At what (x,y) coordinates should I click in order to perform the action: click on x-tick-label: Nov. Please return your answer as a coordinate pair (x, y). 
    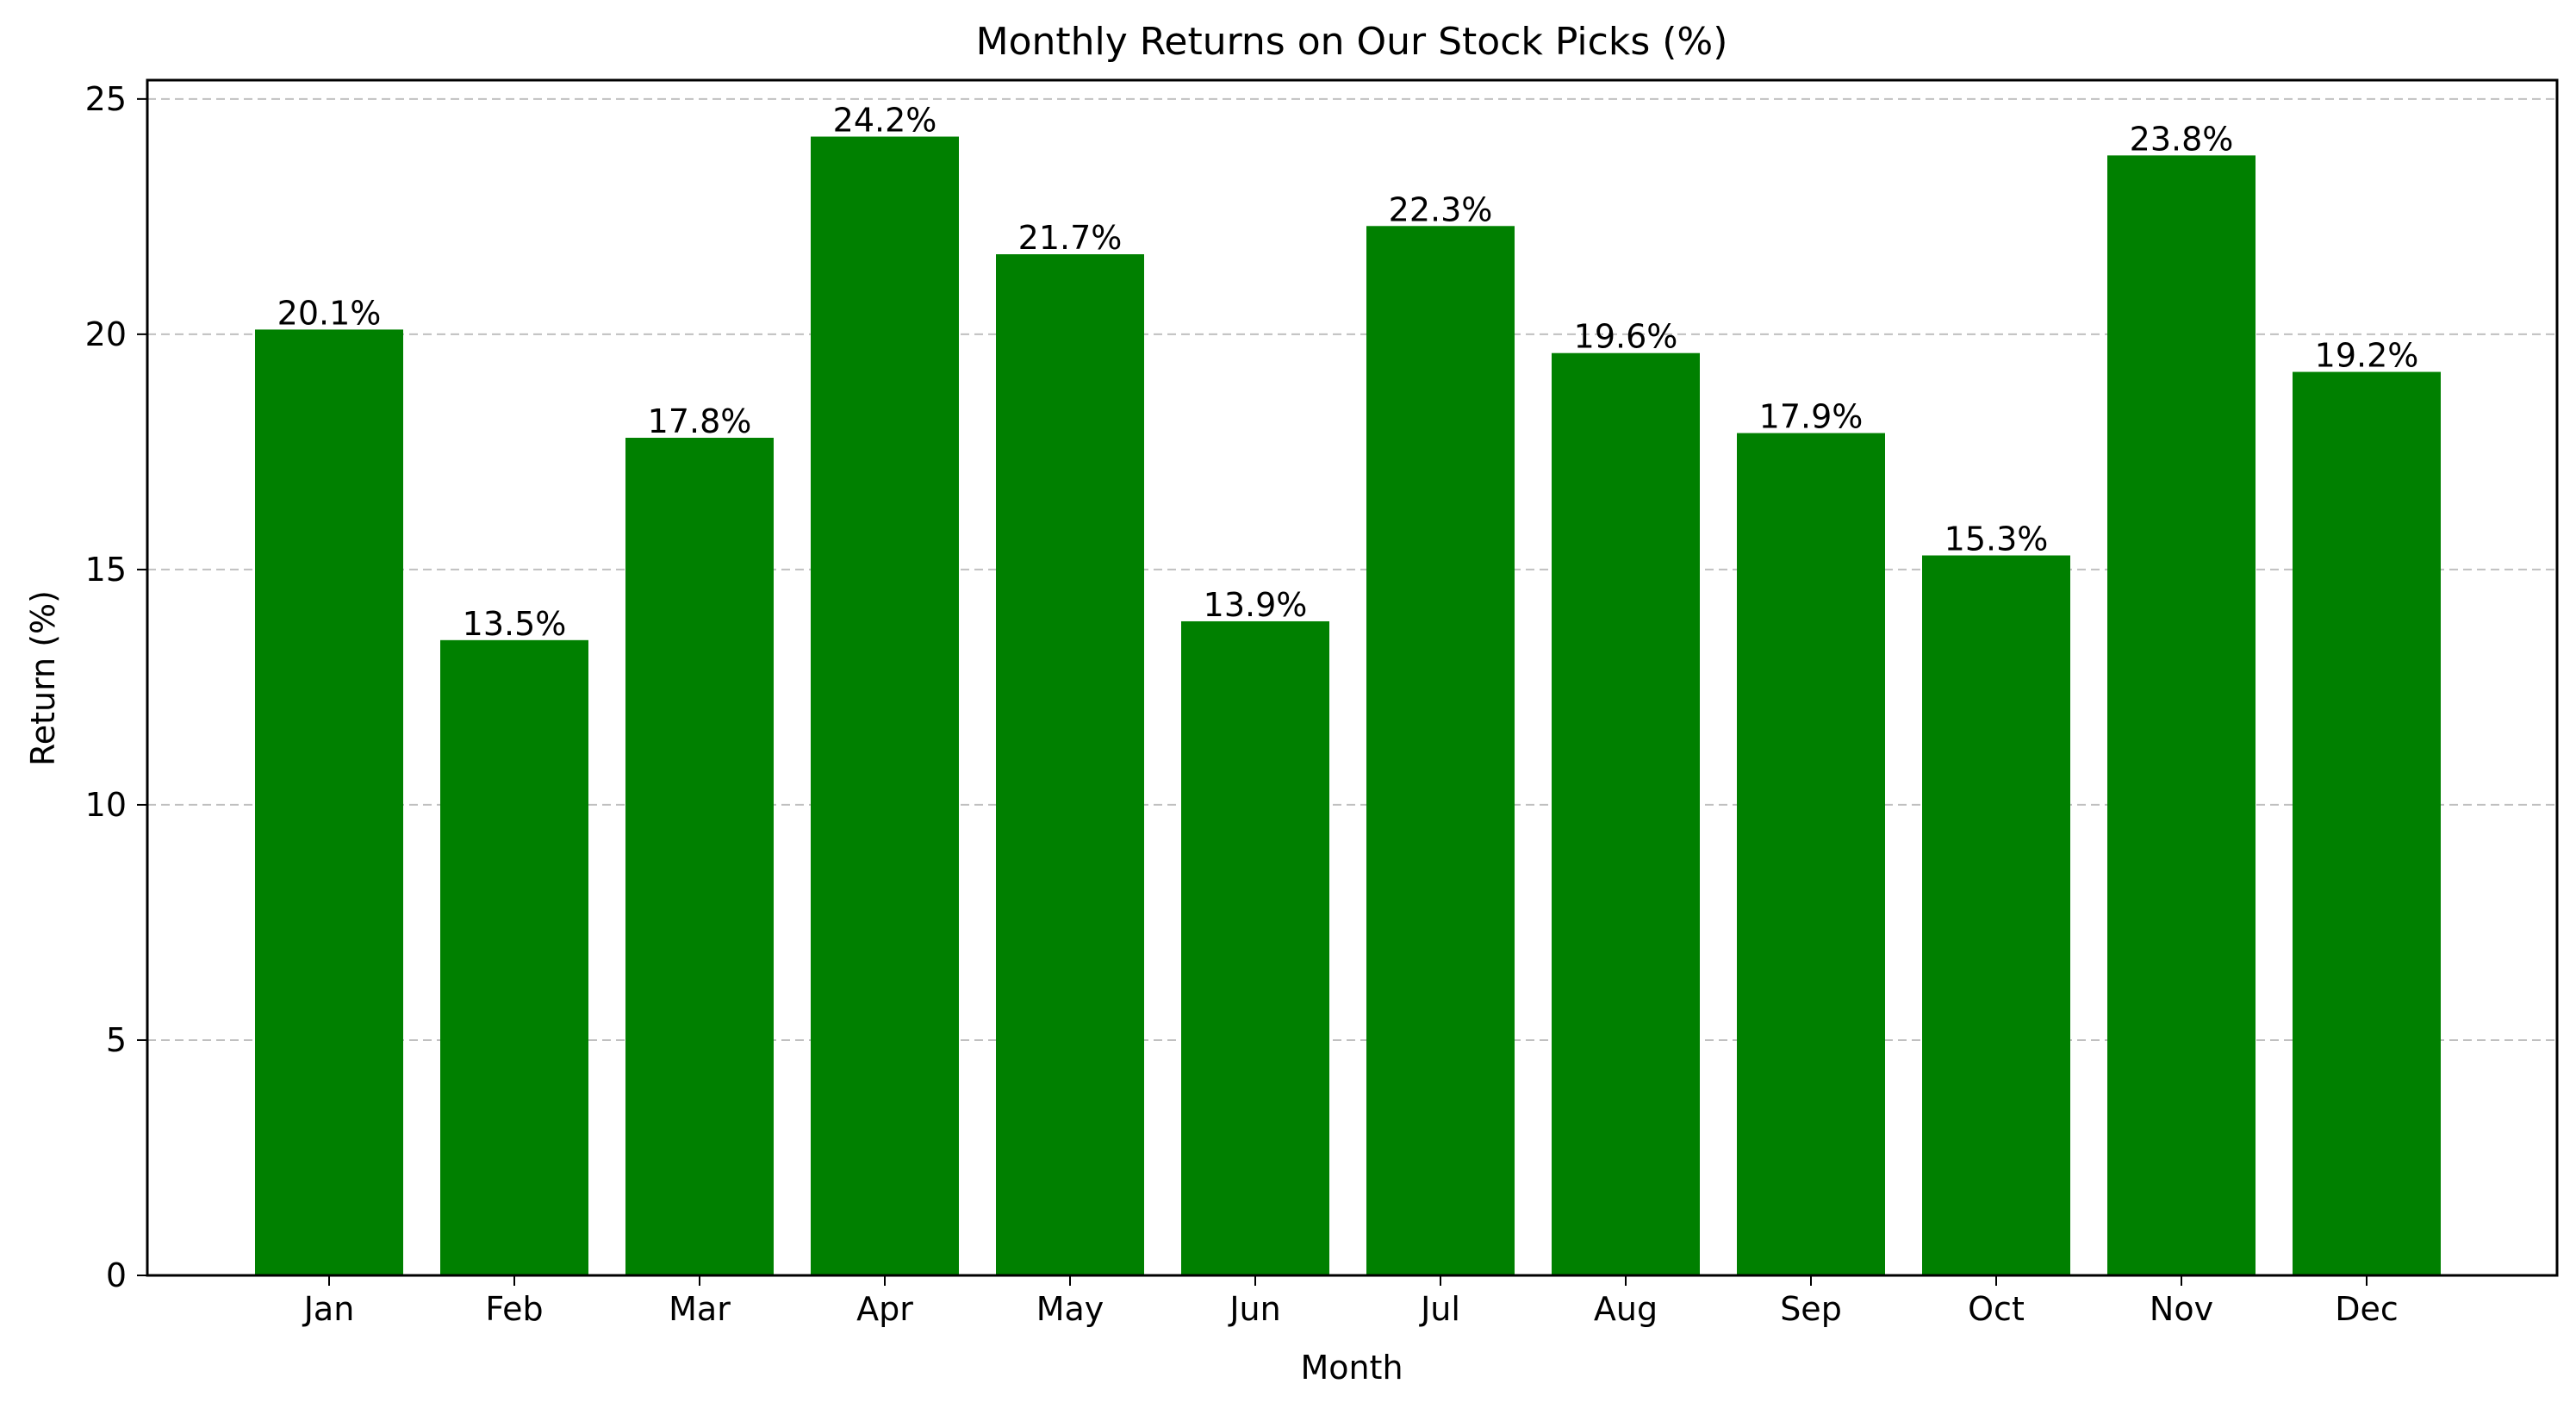
    Looking at the image, I should click on (2182, 1309).